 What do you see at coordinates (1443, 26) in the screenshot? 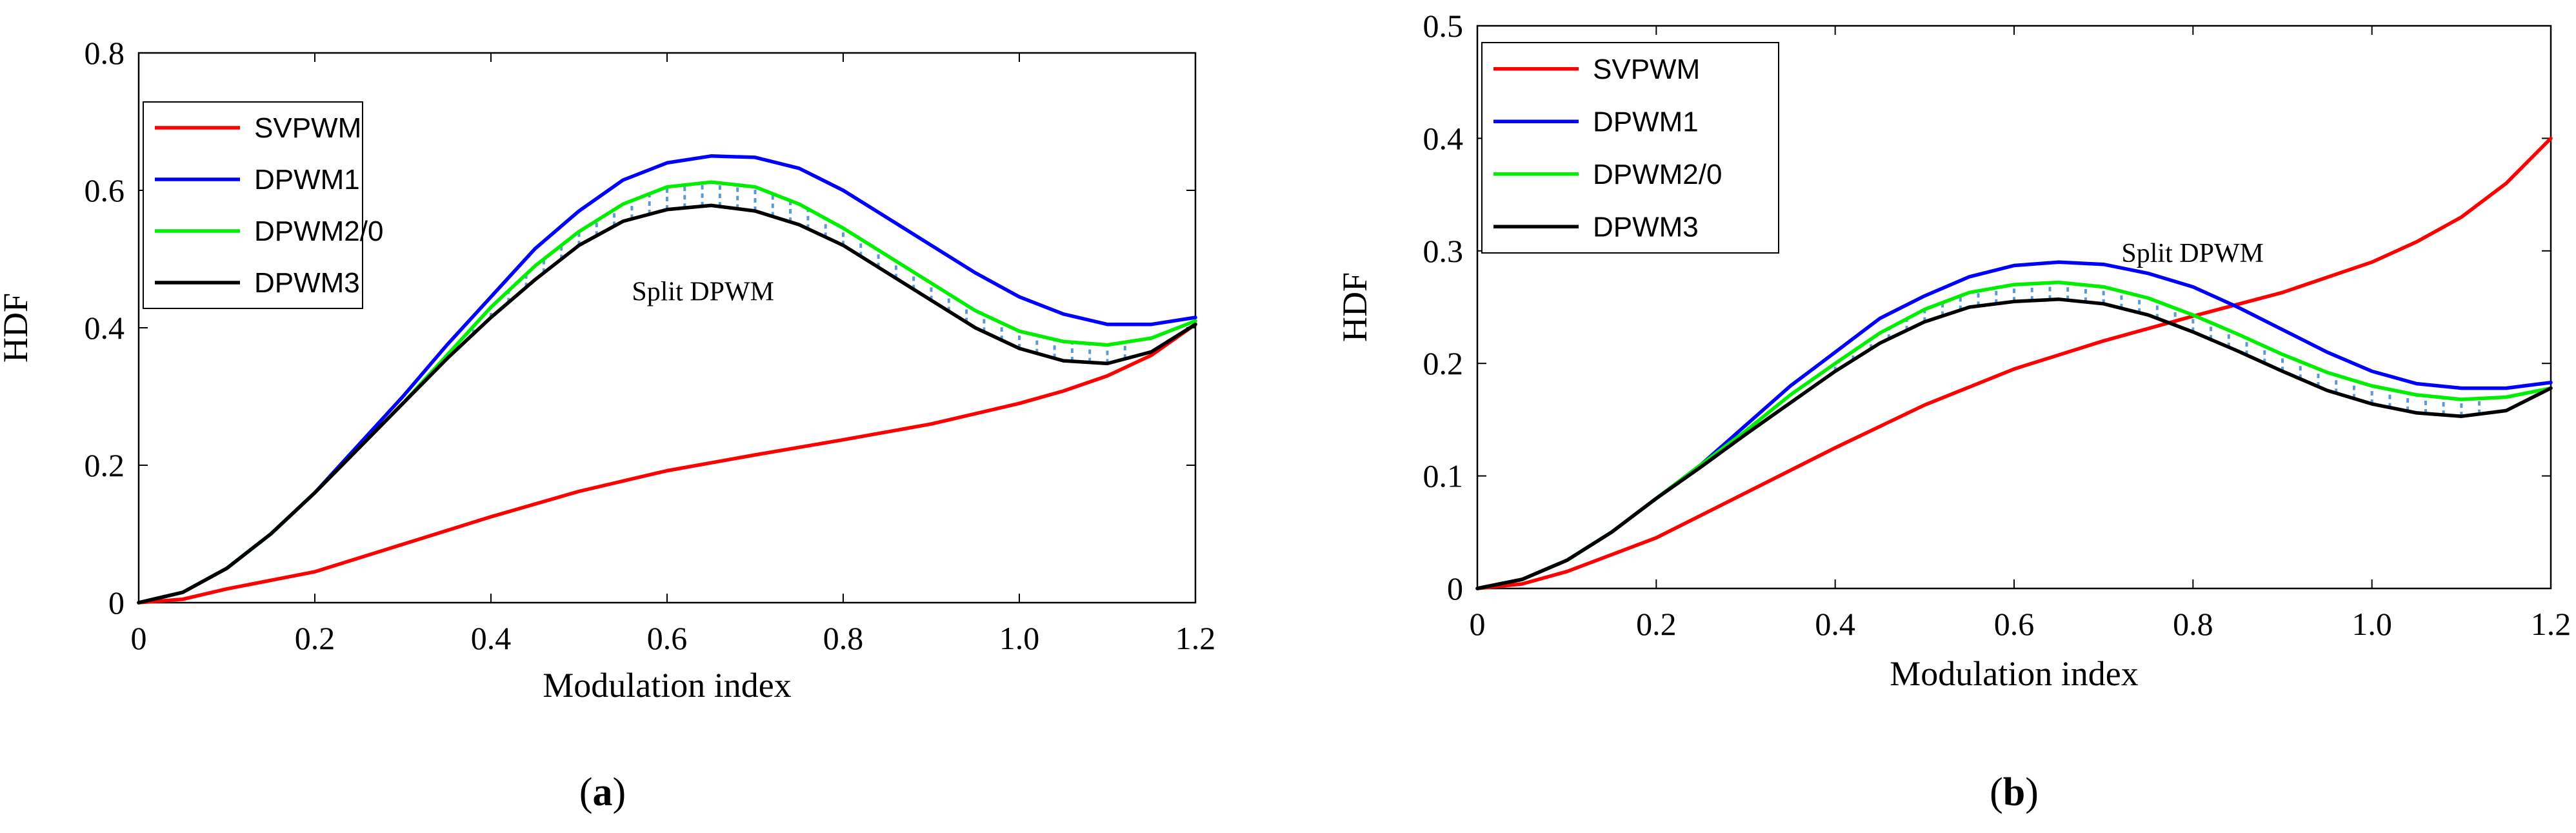
I see `y-tick-label: 0.5` at bounding box center [1443, 26].